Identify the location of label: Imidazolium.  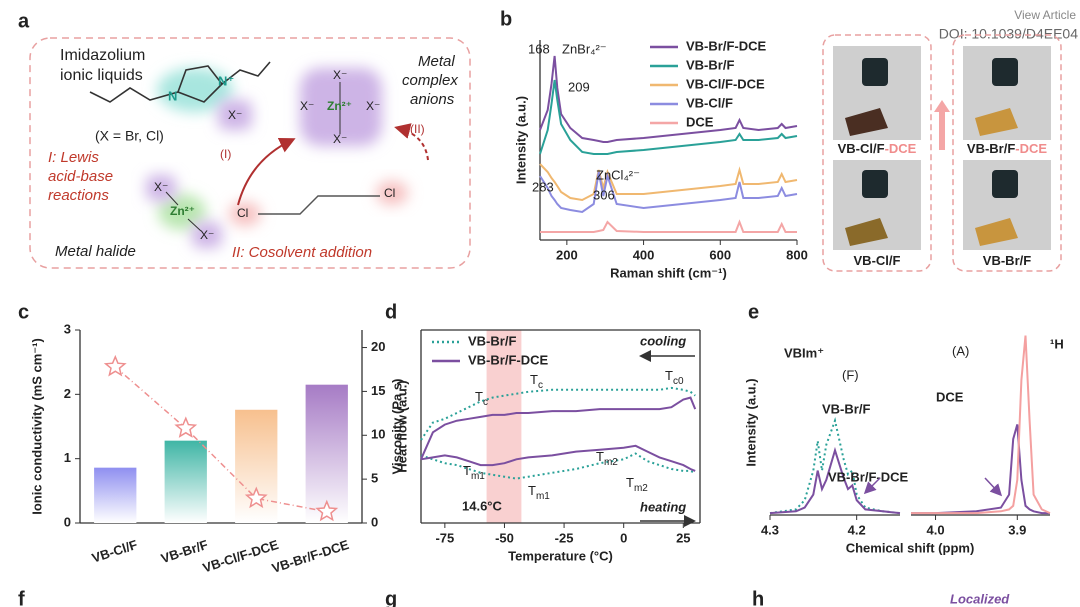
(102, 55).